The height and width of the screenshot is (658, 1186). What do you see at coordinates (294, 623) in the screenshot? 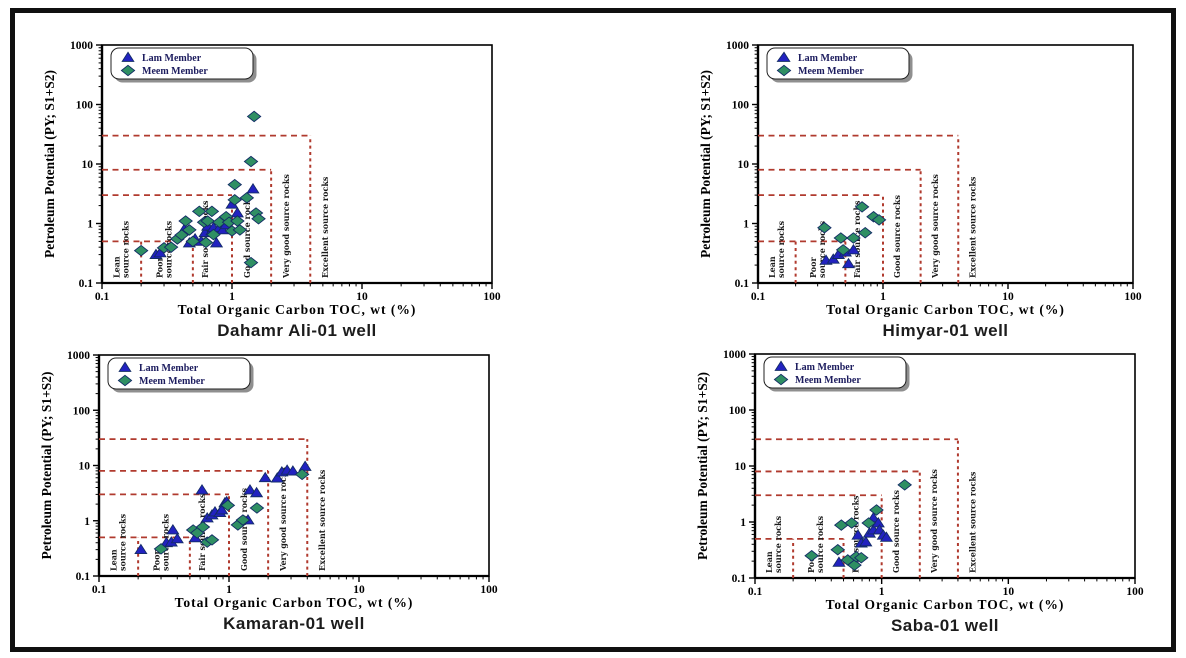
I see `panel-title: Kamaran-01 well` at bounding box center [294, 623].